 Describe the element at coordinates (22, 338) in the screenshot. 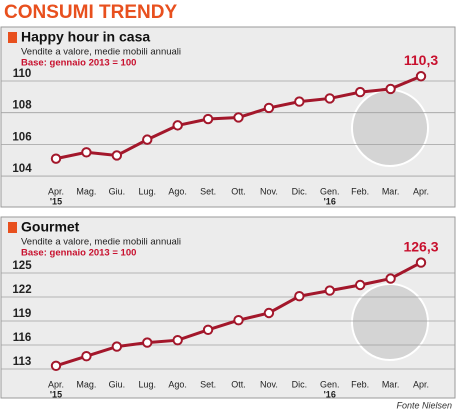

I see `y-tick-label: 116` at that location.